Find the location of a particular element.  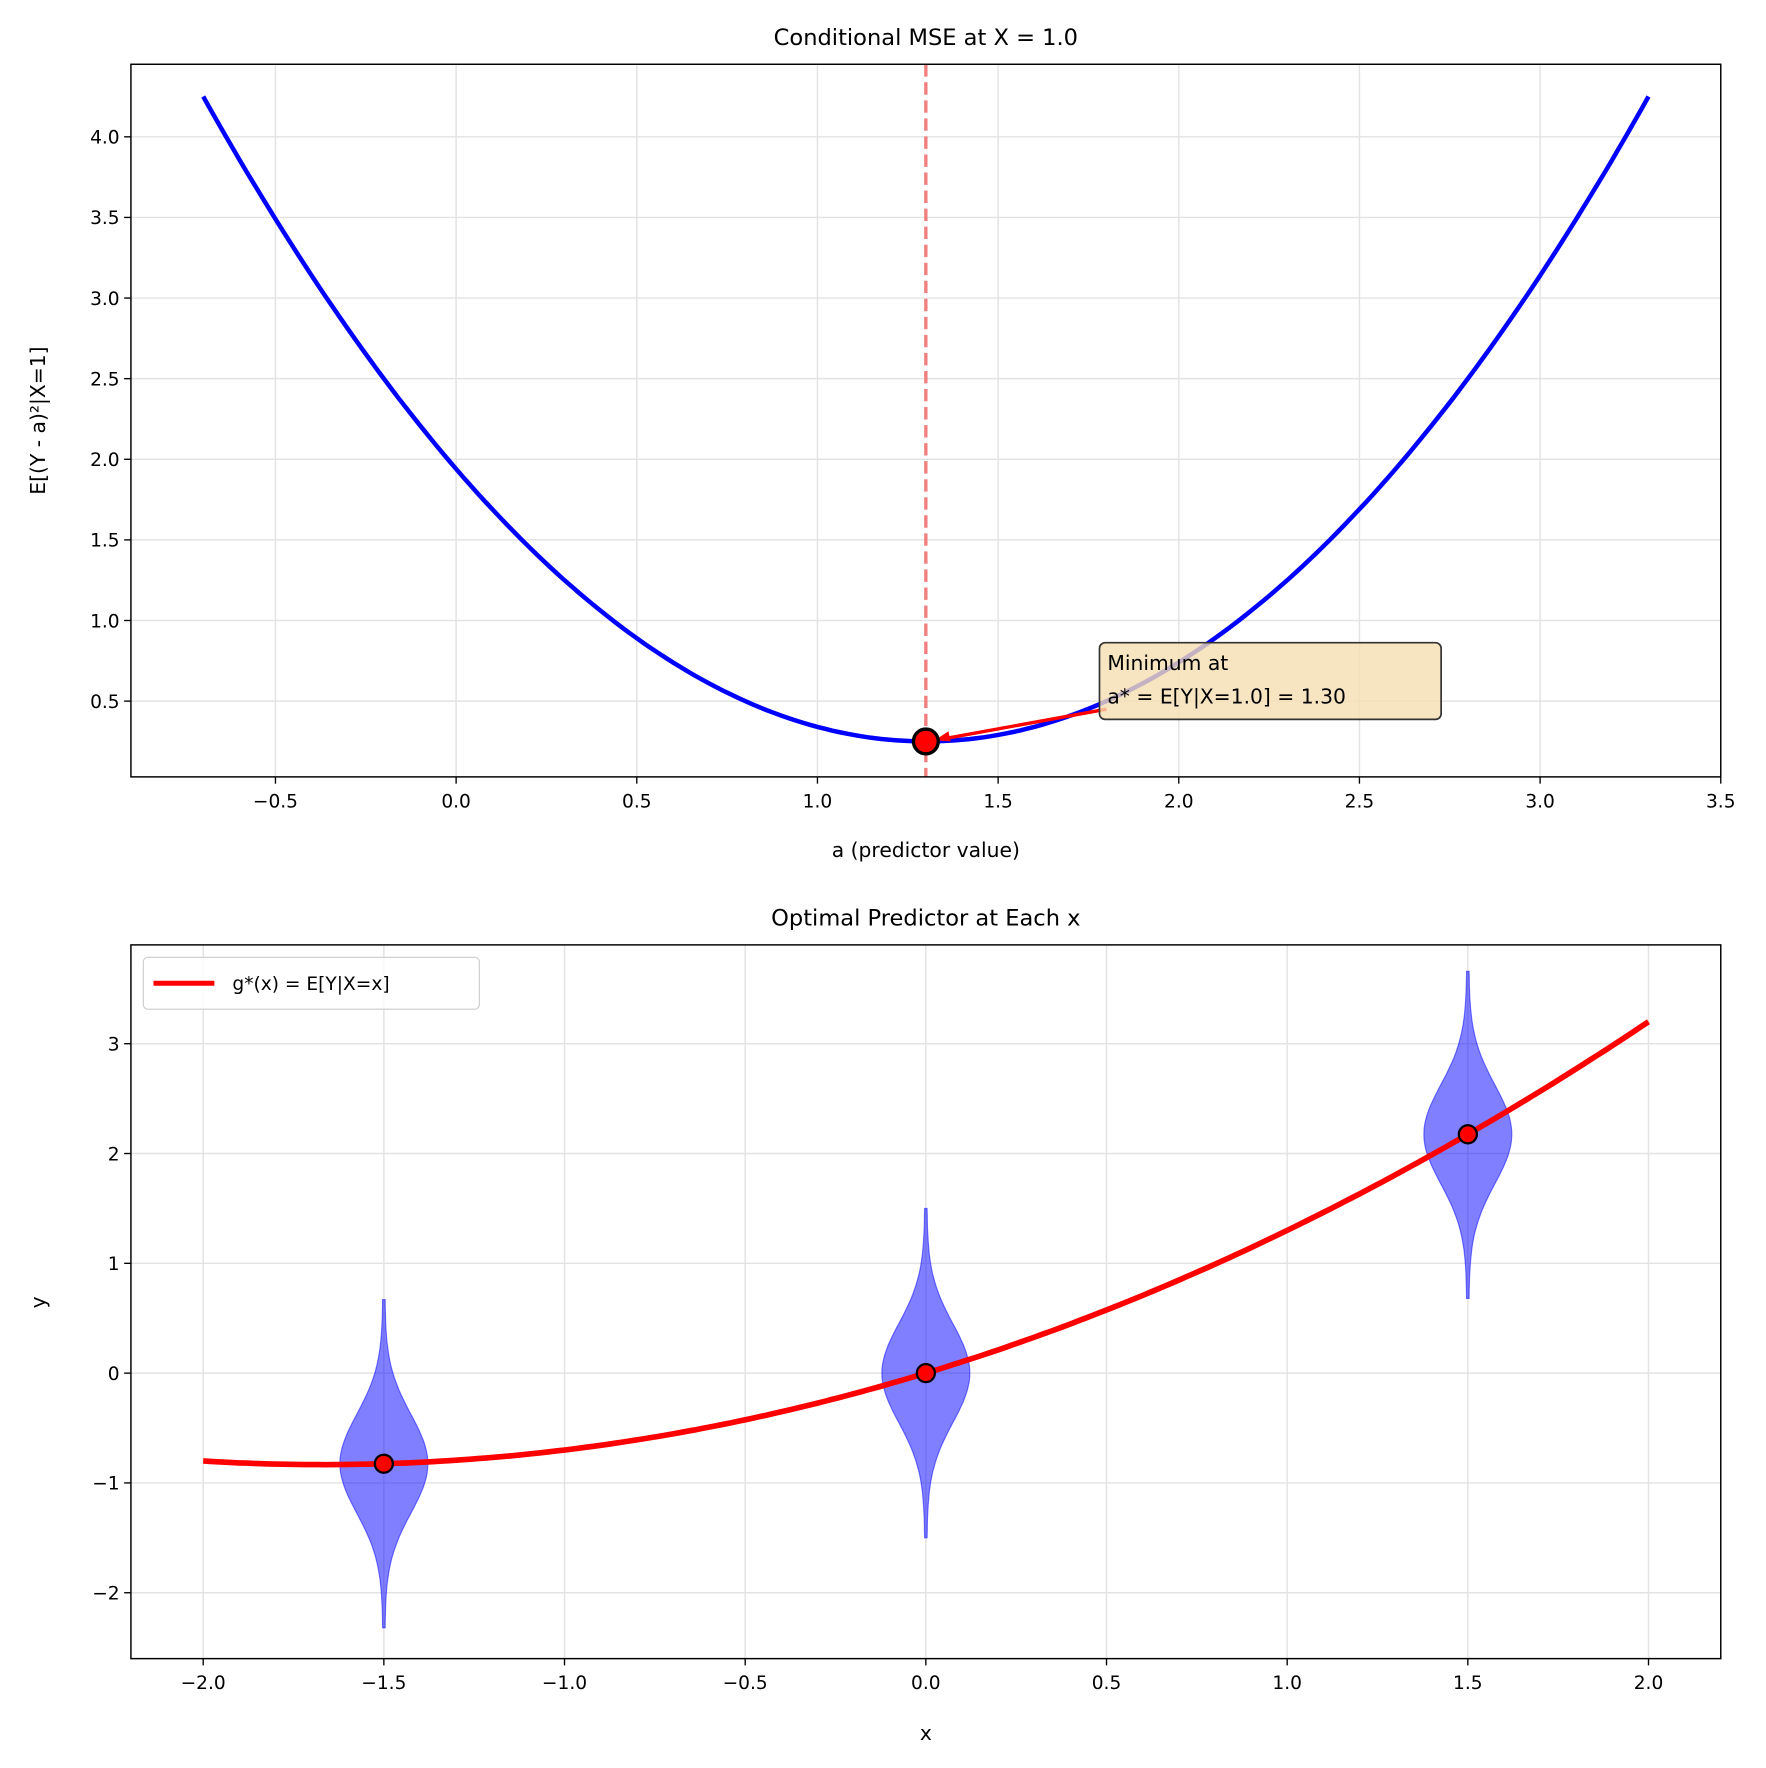

minimum-point is located at coordinates (925, 741).